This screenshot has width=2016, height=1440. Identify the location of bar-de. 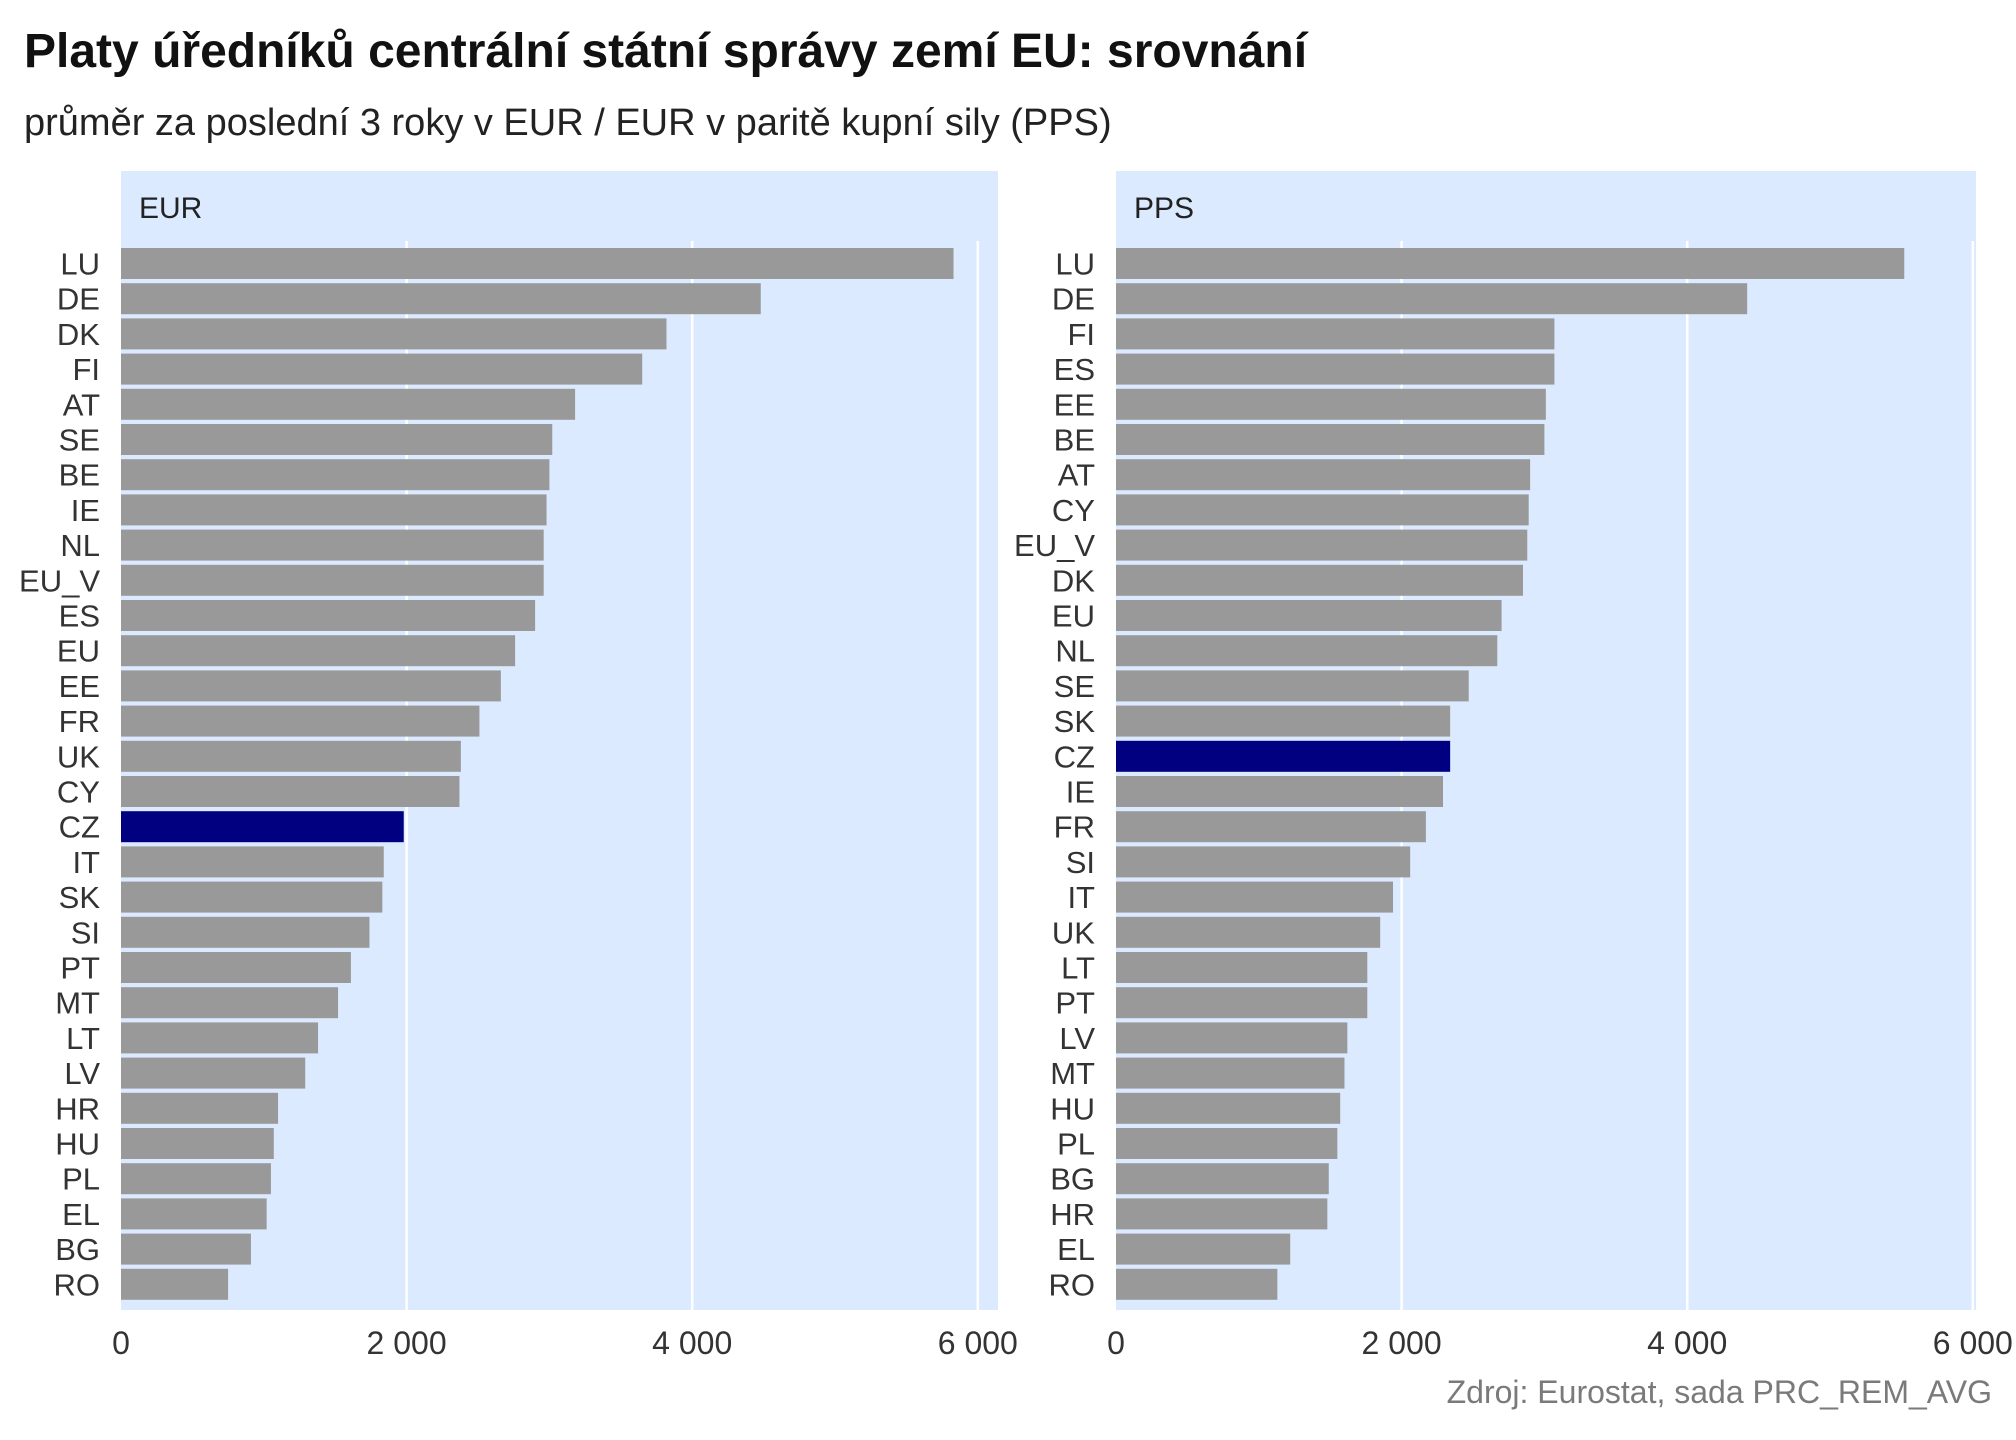
(1432, 299).